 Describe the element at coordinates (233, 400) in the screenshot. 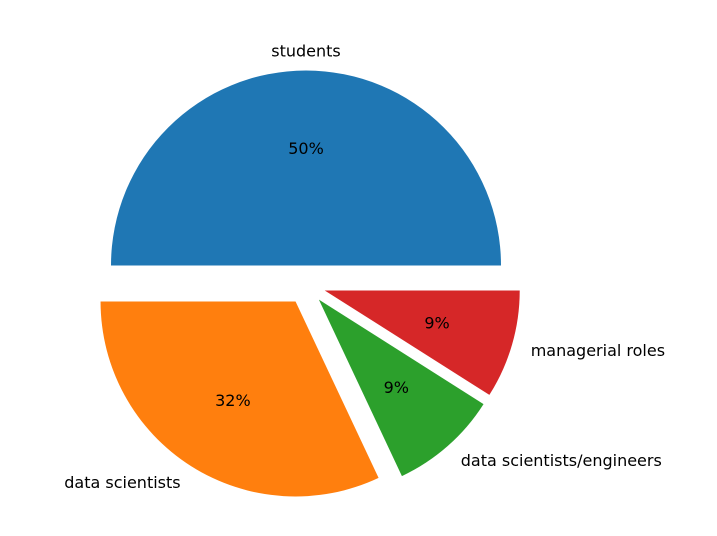

I see `pie-percent-label-data-scientists: 32%` at that location.